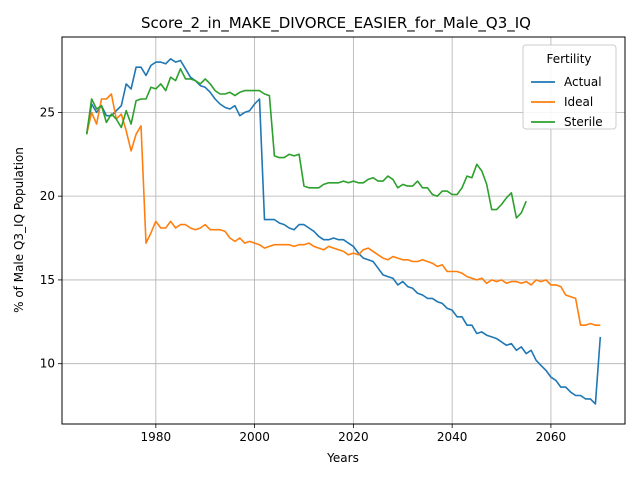 The width and height of the screenshot is (640, 480). What do you see at coordinates (583, 82) in the screenshot?
I see `legend-label-actual: Actual` at bounding box center [583, 82].